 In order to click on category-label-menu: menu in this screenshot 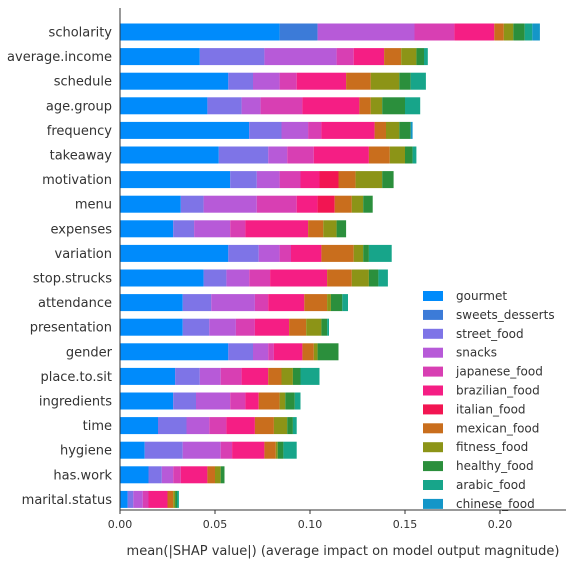, I will do `click(93, 205)`.